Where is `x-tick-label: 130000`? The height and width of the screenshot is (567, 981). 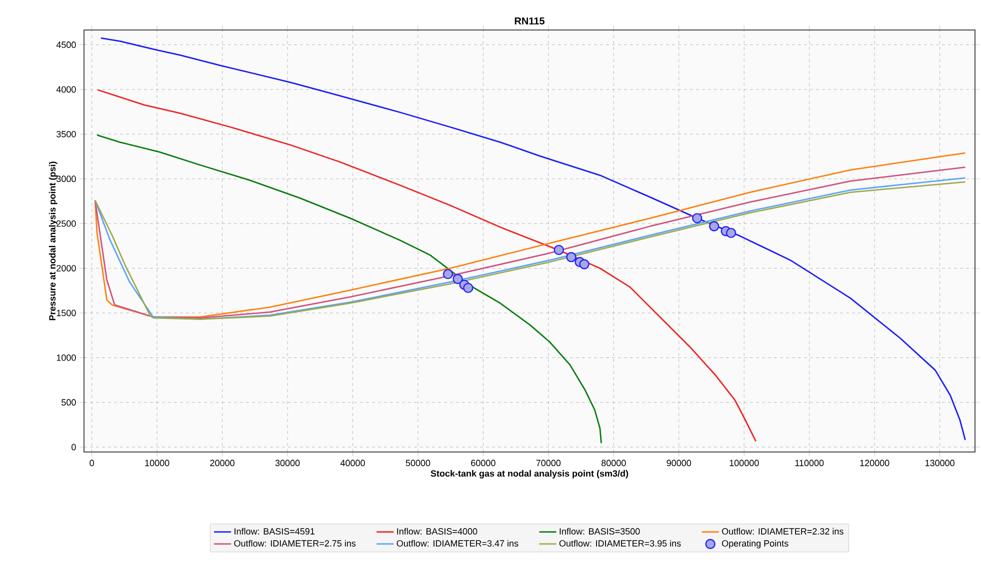 x-tick-label: 130000 is located at coordinates (939, 463).